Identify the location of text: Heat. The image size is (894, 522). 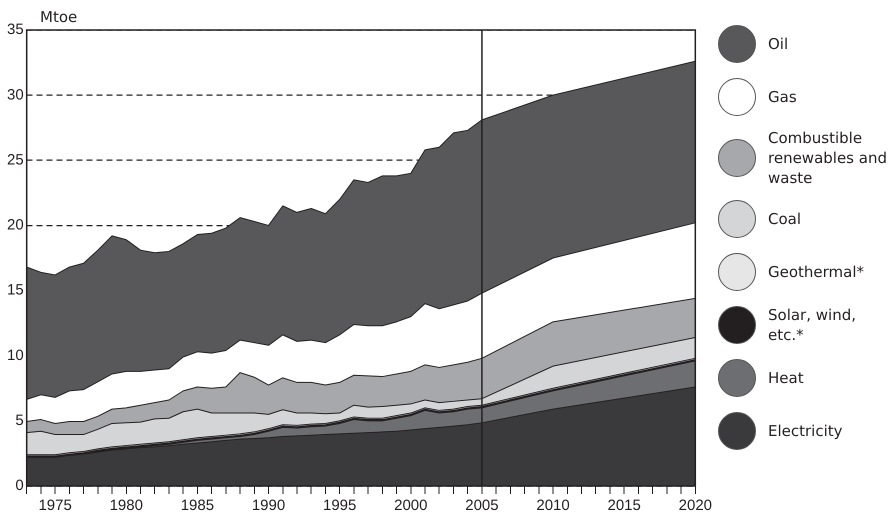
(786, 378).